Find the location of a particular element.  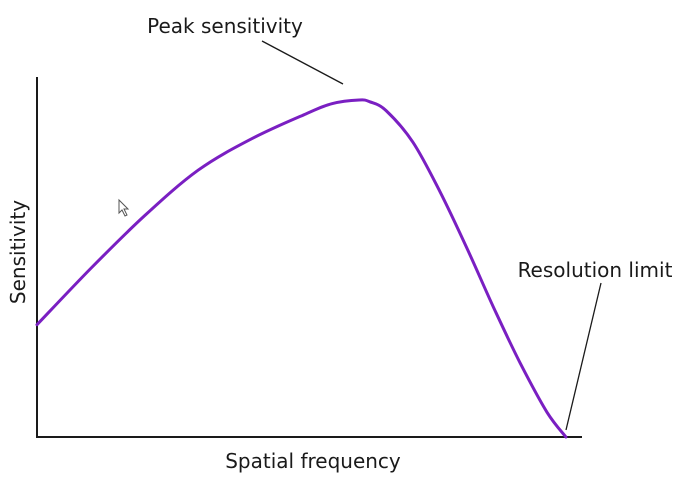

mouse-cursor-icon is located at coordinates (124, 207).